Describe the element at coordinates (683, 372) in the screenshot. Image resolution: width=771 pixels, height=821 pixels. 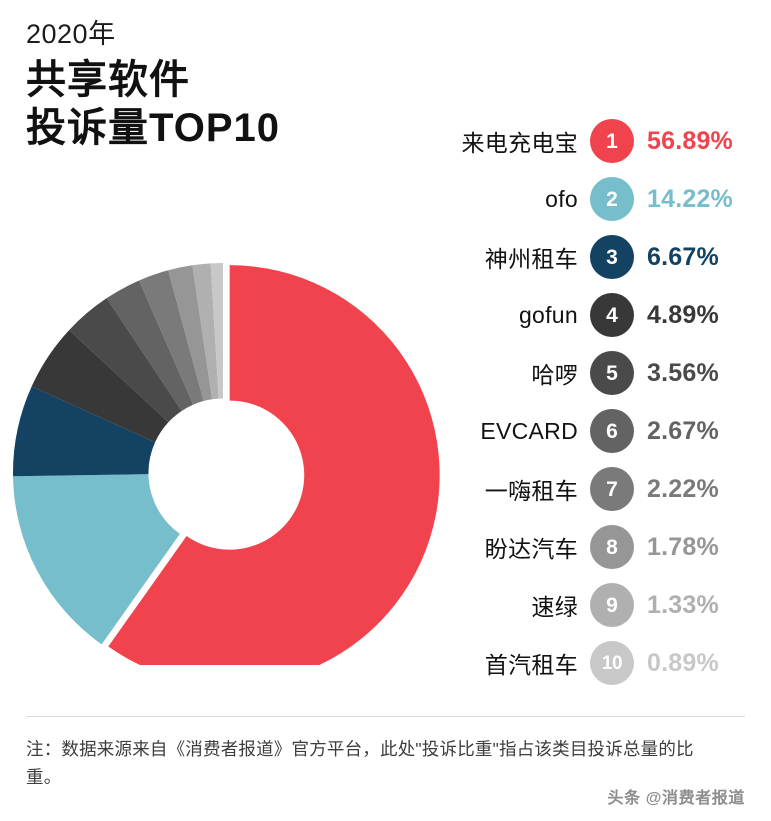
I see `legend-item-percent: 3.56%` at that location.